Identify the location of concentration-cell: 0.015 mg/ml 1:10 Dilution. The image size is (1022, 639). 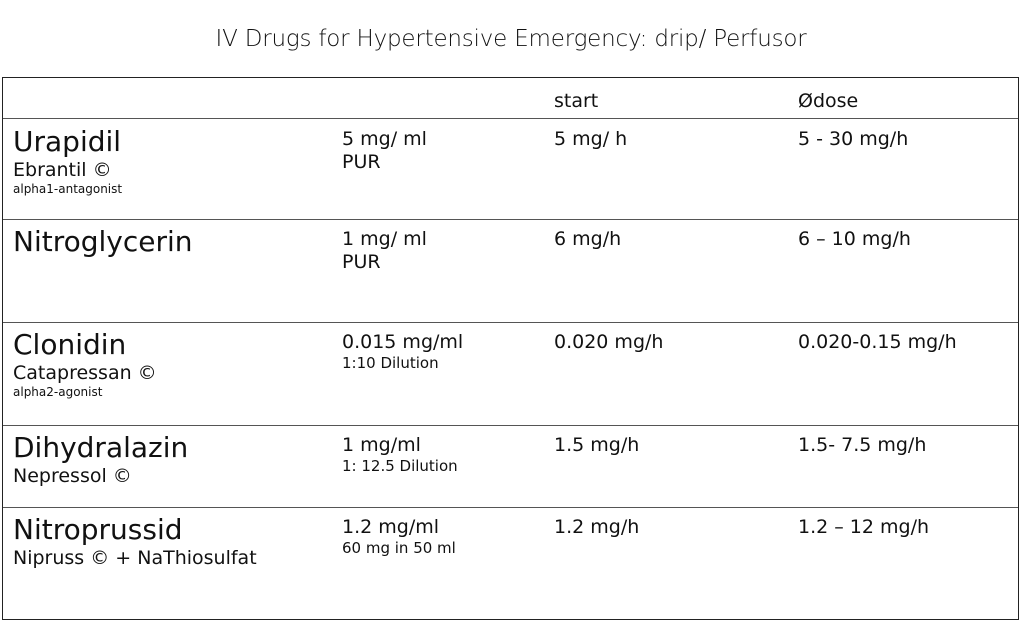
(402, 347).